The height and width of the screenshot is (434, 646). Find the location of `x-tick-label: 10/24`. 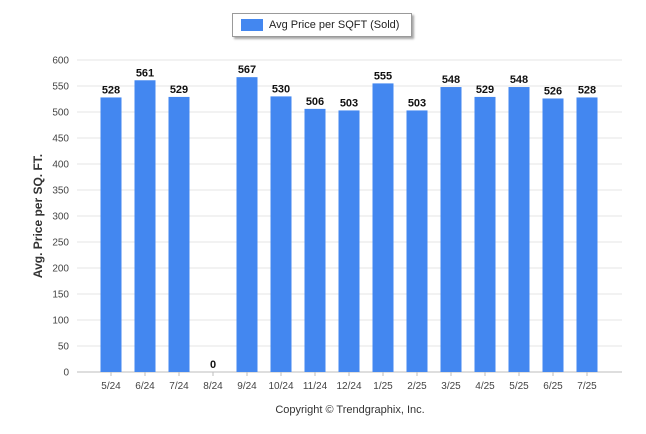

x-tick-label: 10/24 is located at coordinates (280, 386).